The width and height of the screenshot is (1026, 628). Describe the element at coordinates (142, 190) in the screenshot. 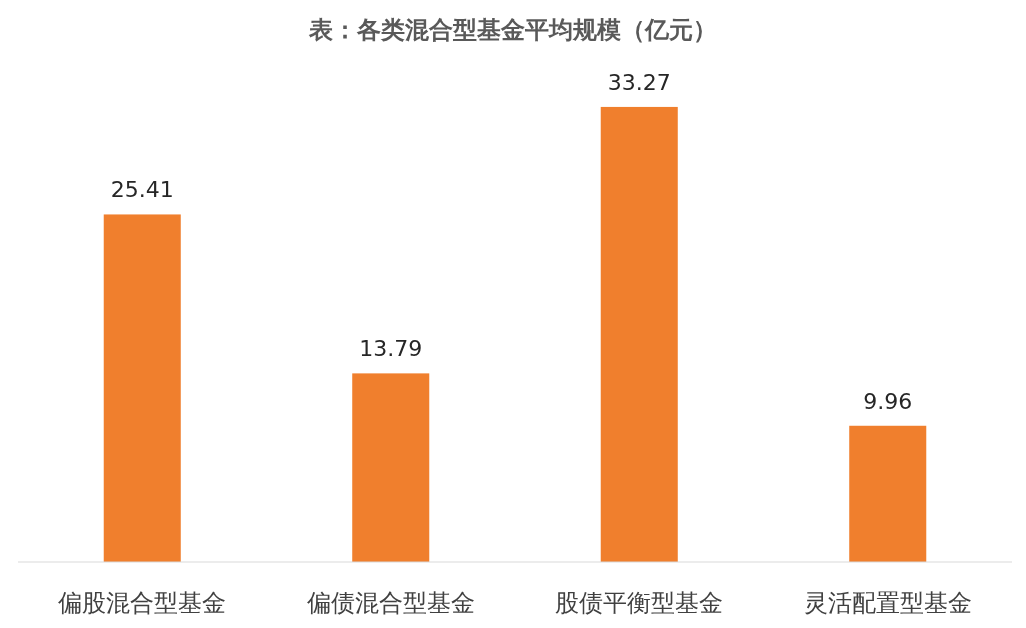

I see `data-label: 25.41` at that location.